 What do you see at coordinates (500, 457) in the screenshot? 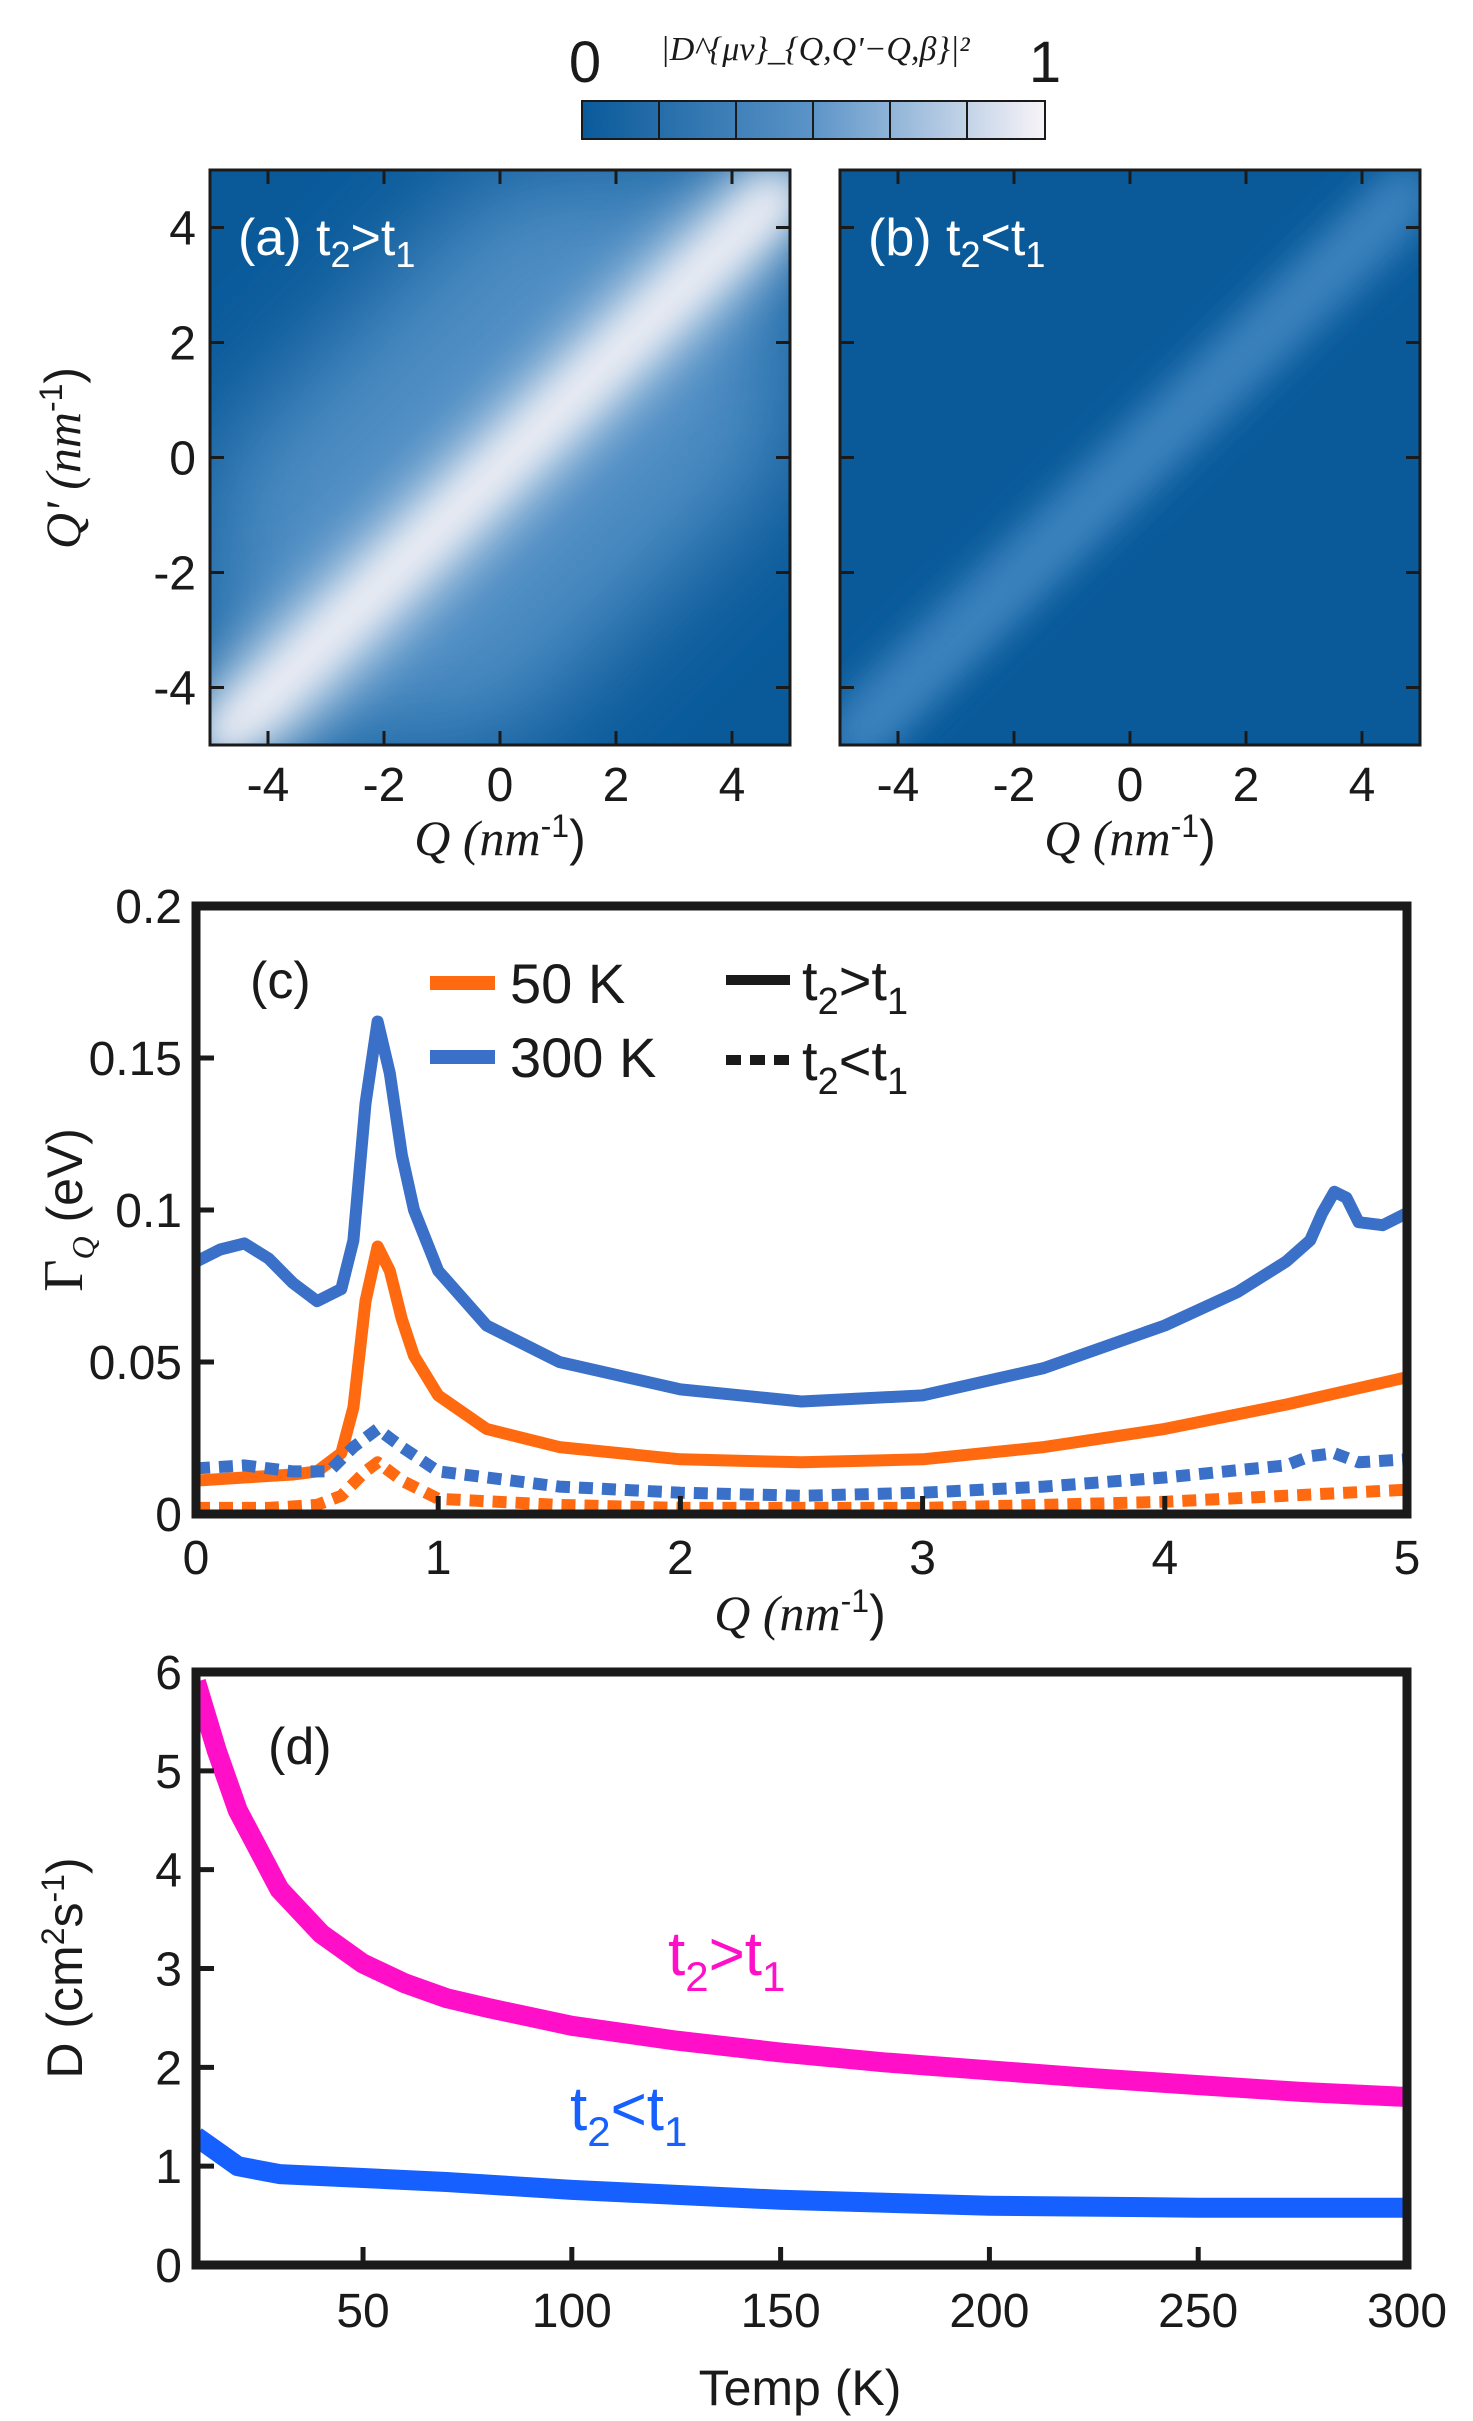
I see `heatmap-a` at bounding box center [500, 457].